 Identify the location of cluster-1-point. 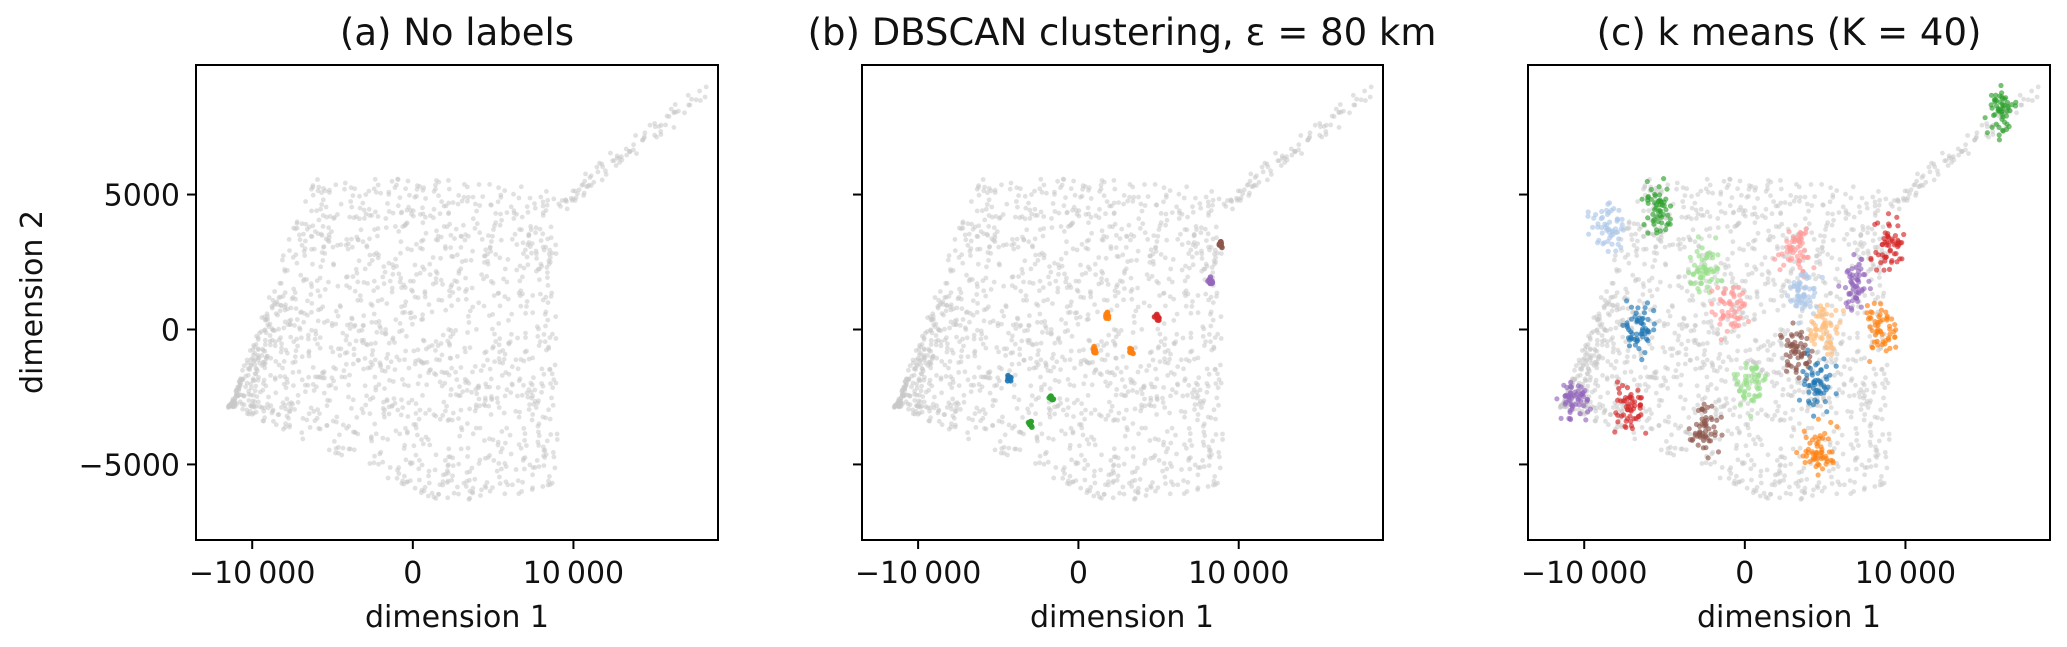
(1613, 234).